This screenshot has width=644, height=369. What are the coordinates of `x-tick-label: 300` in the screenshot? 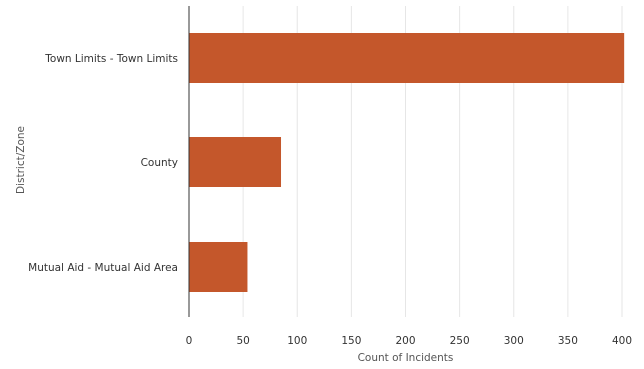 It's located at (514, 341).